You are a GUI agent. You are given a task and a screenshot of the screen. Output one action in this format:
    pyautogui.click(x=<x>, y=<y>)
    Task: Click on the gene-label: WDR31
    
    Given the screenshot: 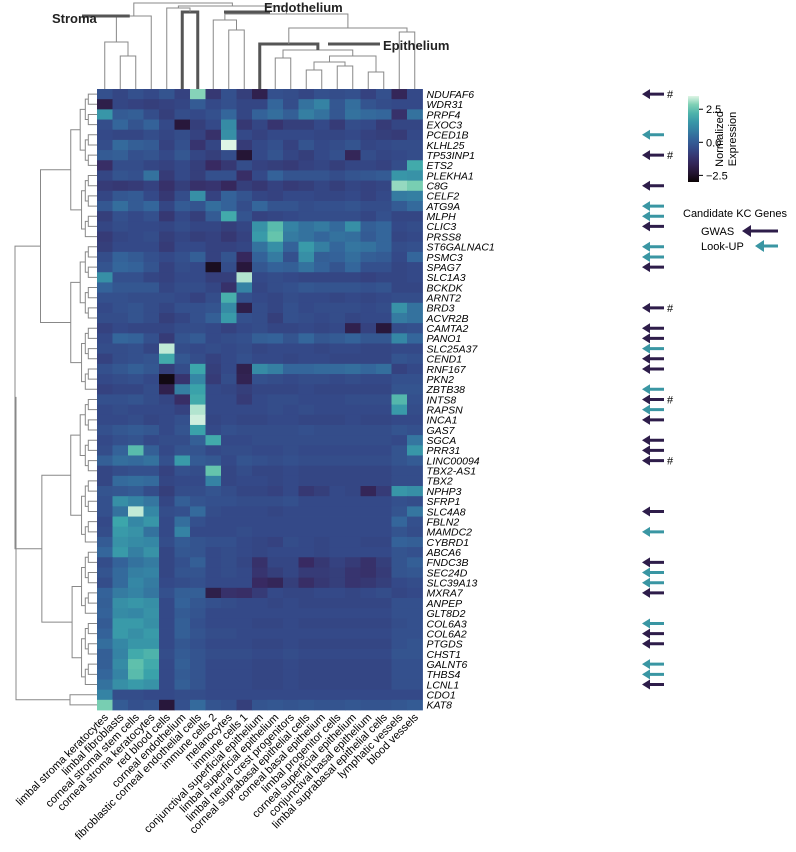 What is the action you would take?
    pyautogui.click(x=445, y=105)
    